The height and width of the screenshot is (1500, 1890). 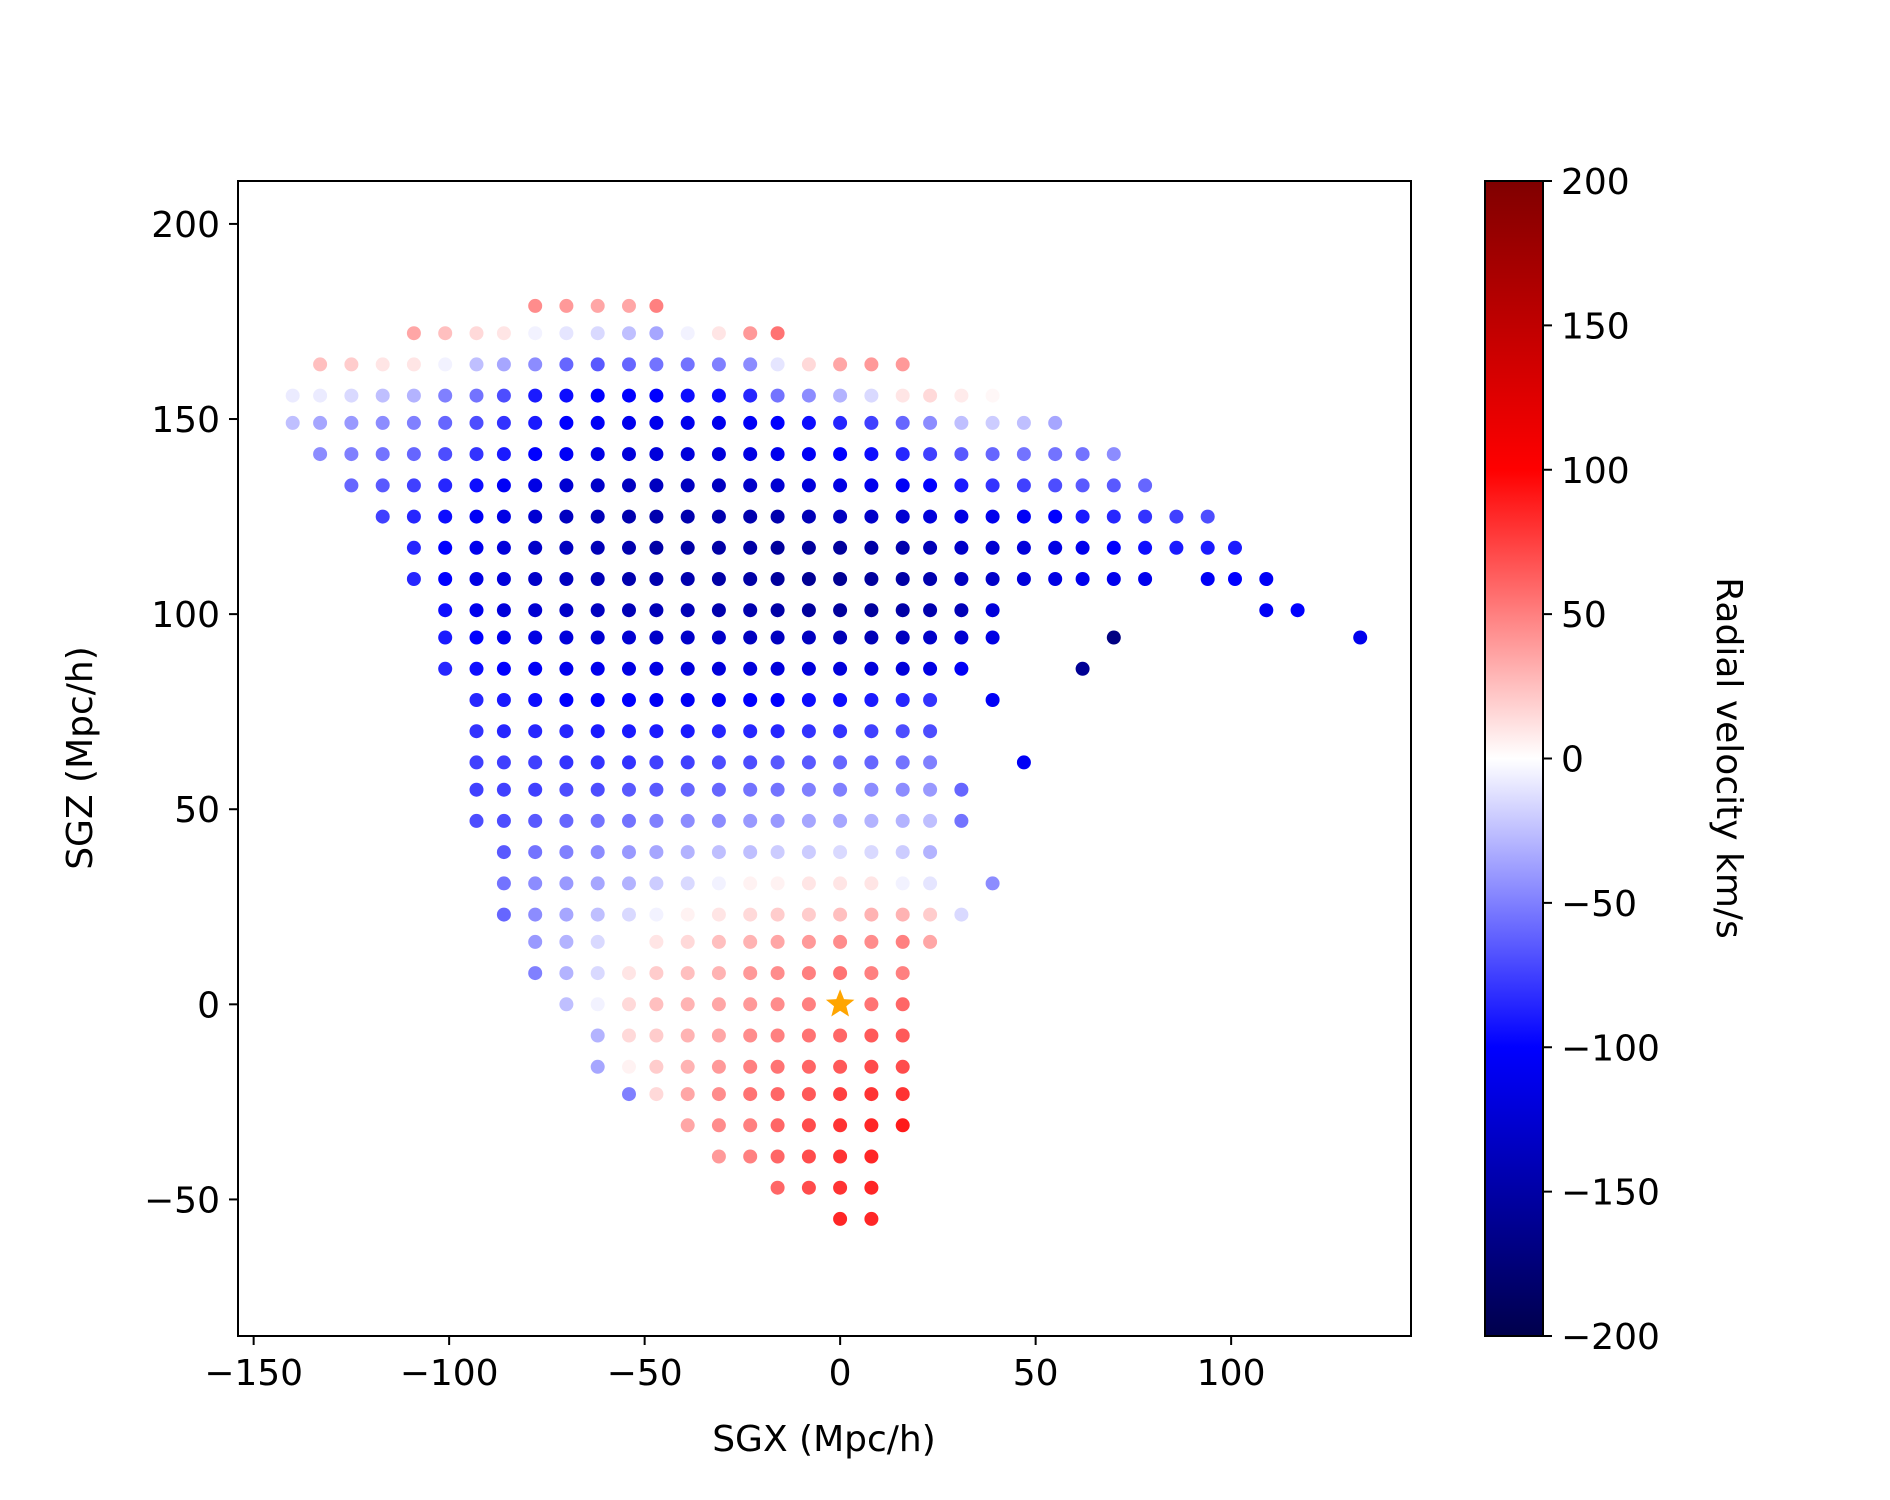 I want to click on y-tick-label: 150, so click(x=185, y=420).